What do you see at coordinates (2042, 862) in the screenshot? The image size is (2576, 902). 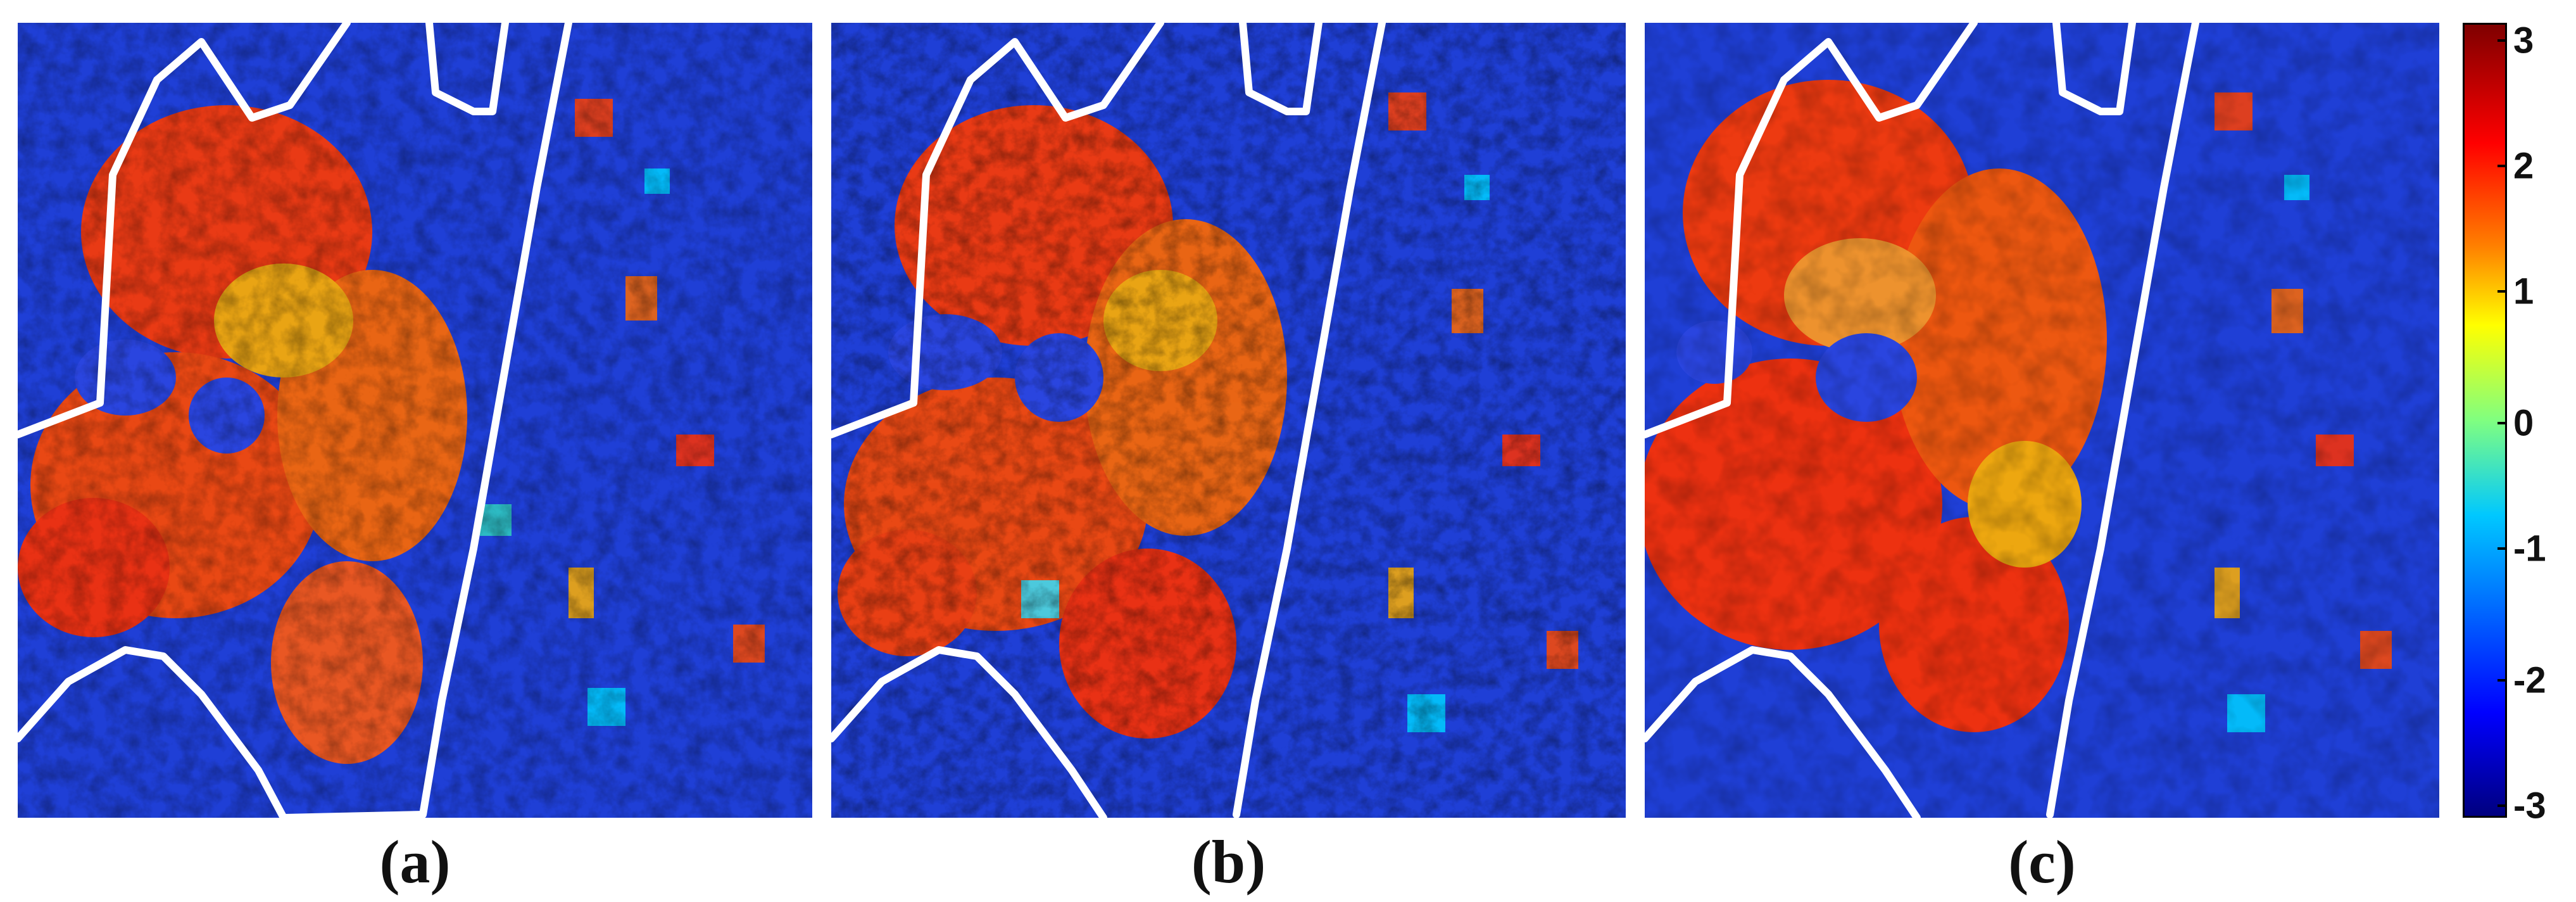 I see `caption-c: (c)` at bounding box center [2042, 862].